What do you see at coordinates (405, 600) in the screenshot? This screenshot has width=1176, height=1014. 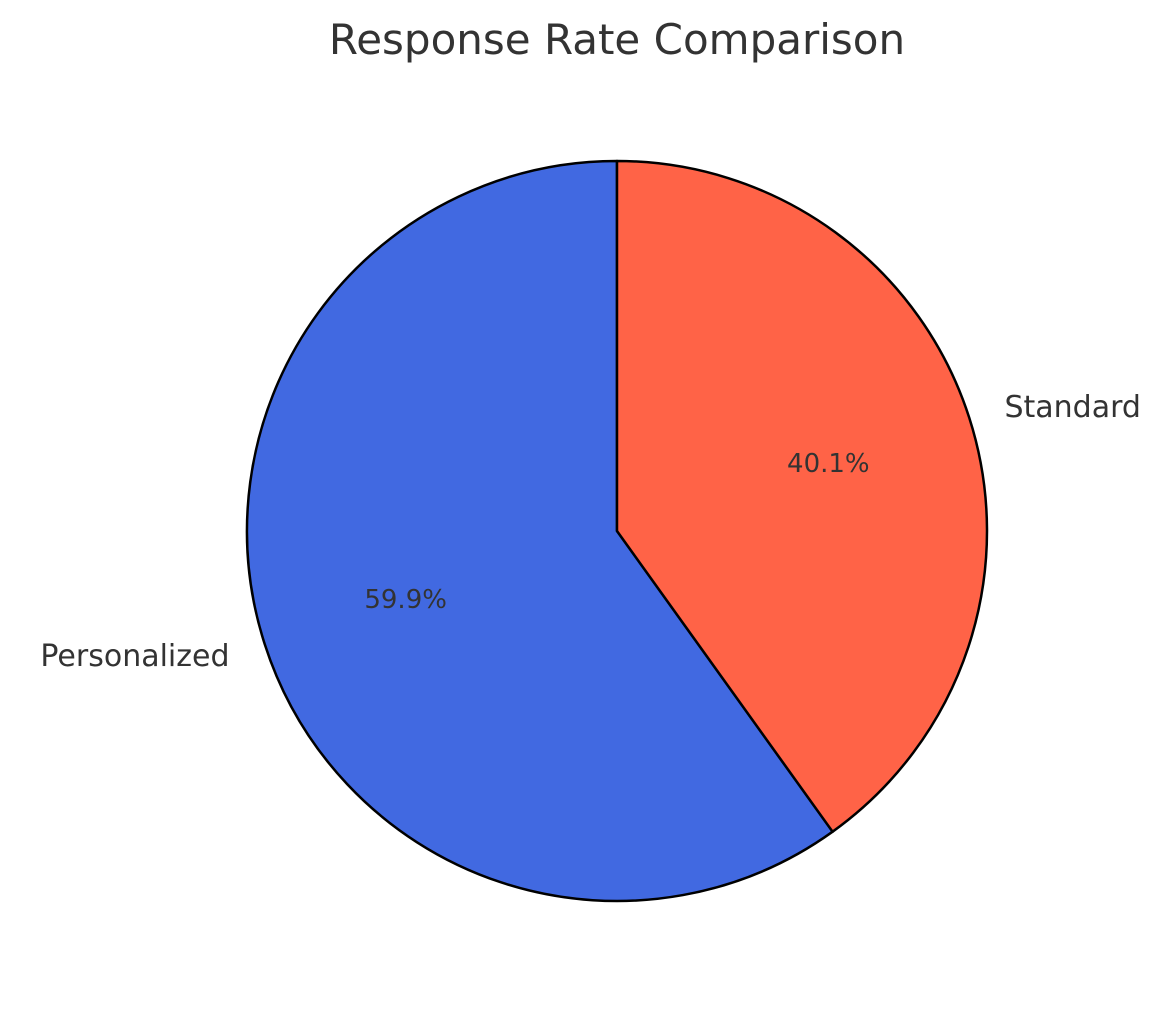 I see `pct-label-personalized: 59.9%` at bounding box center [405, 600].